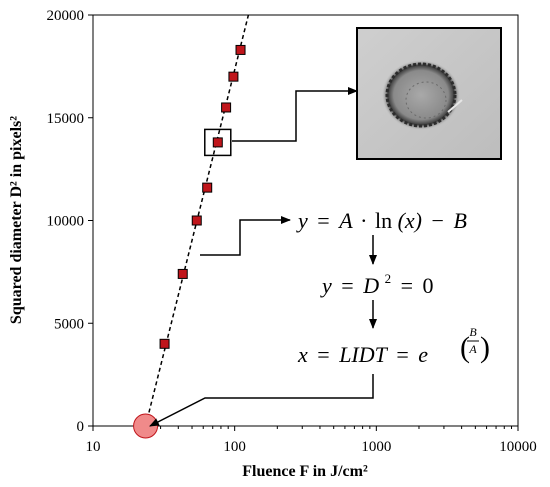  Describe the element at coordinates (81, 427) in the screenshot. I see `y-tick-label: 0` at that location.